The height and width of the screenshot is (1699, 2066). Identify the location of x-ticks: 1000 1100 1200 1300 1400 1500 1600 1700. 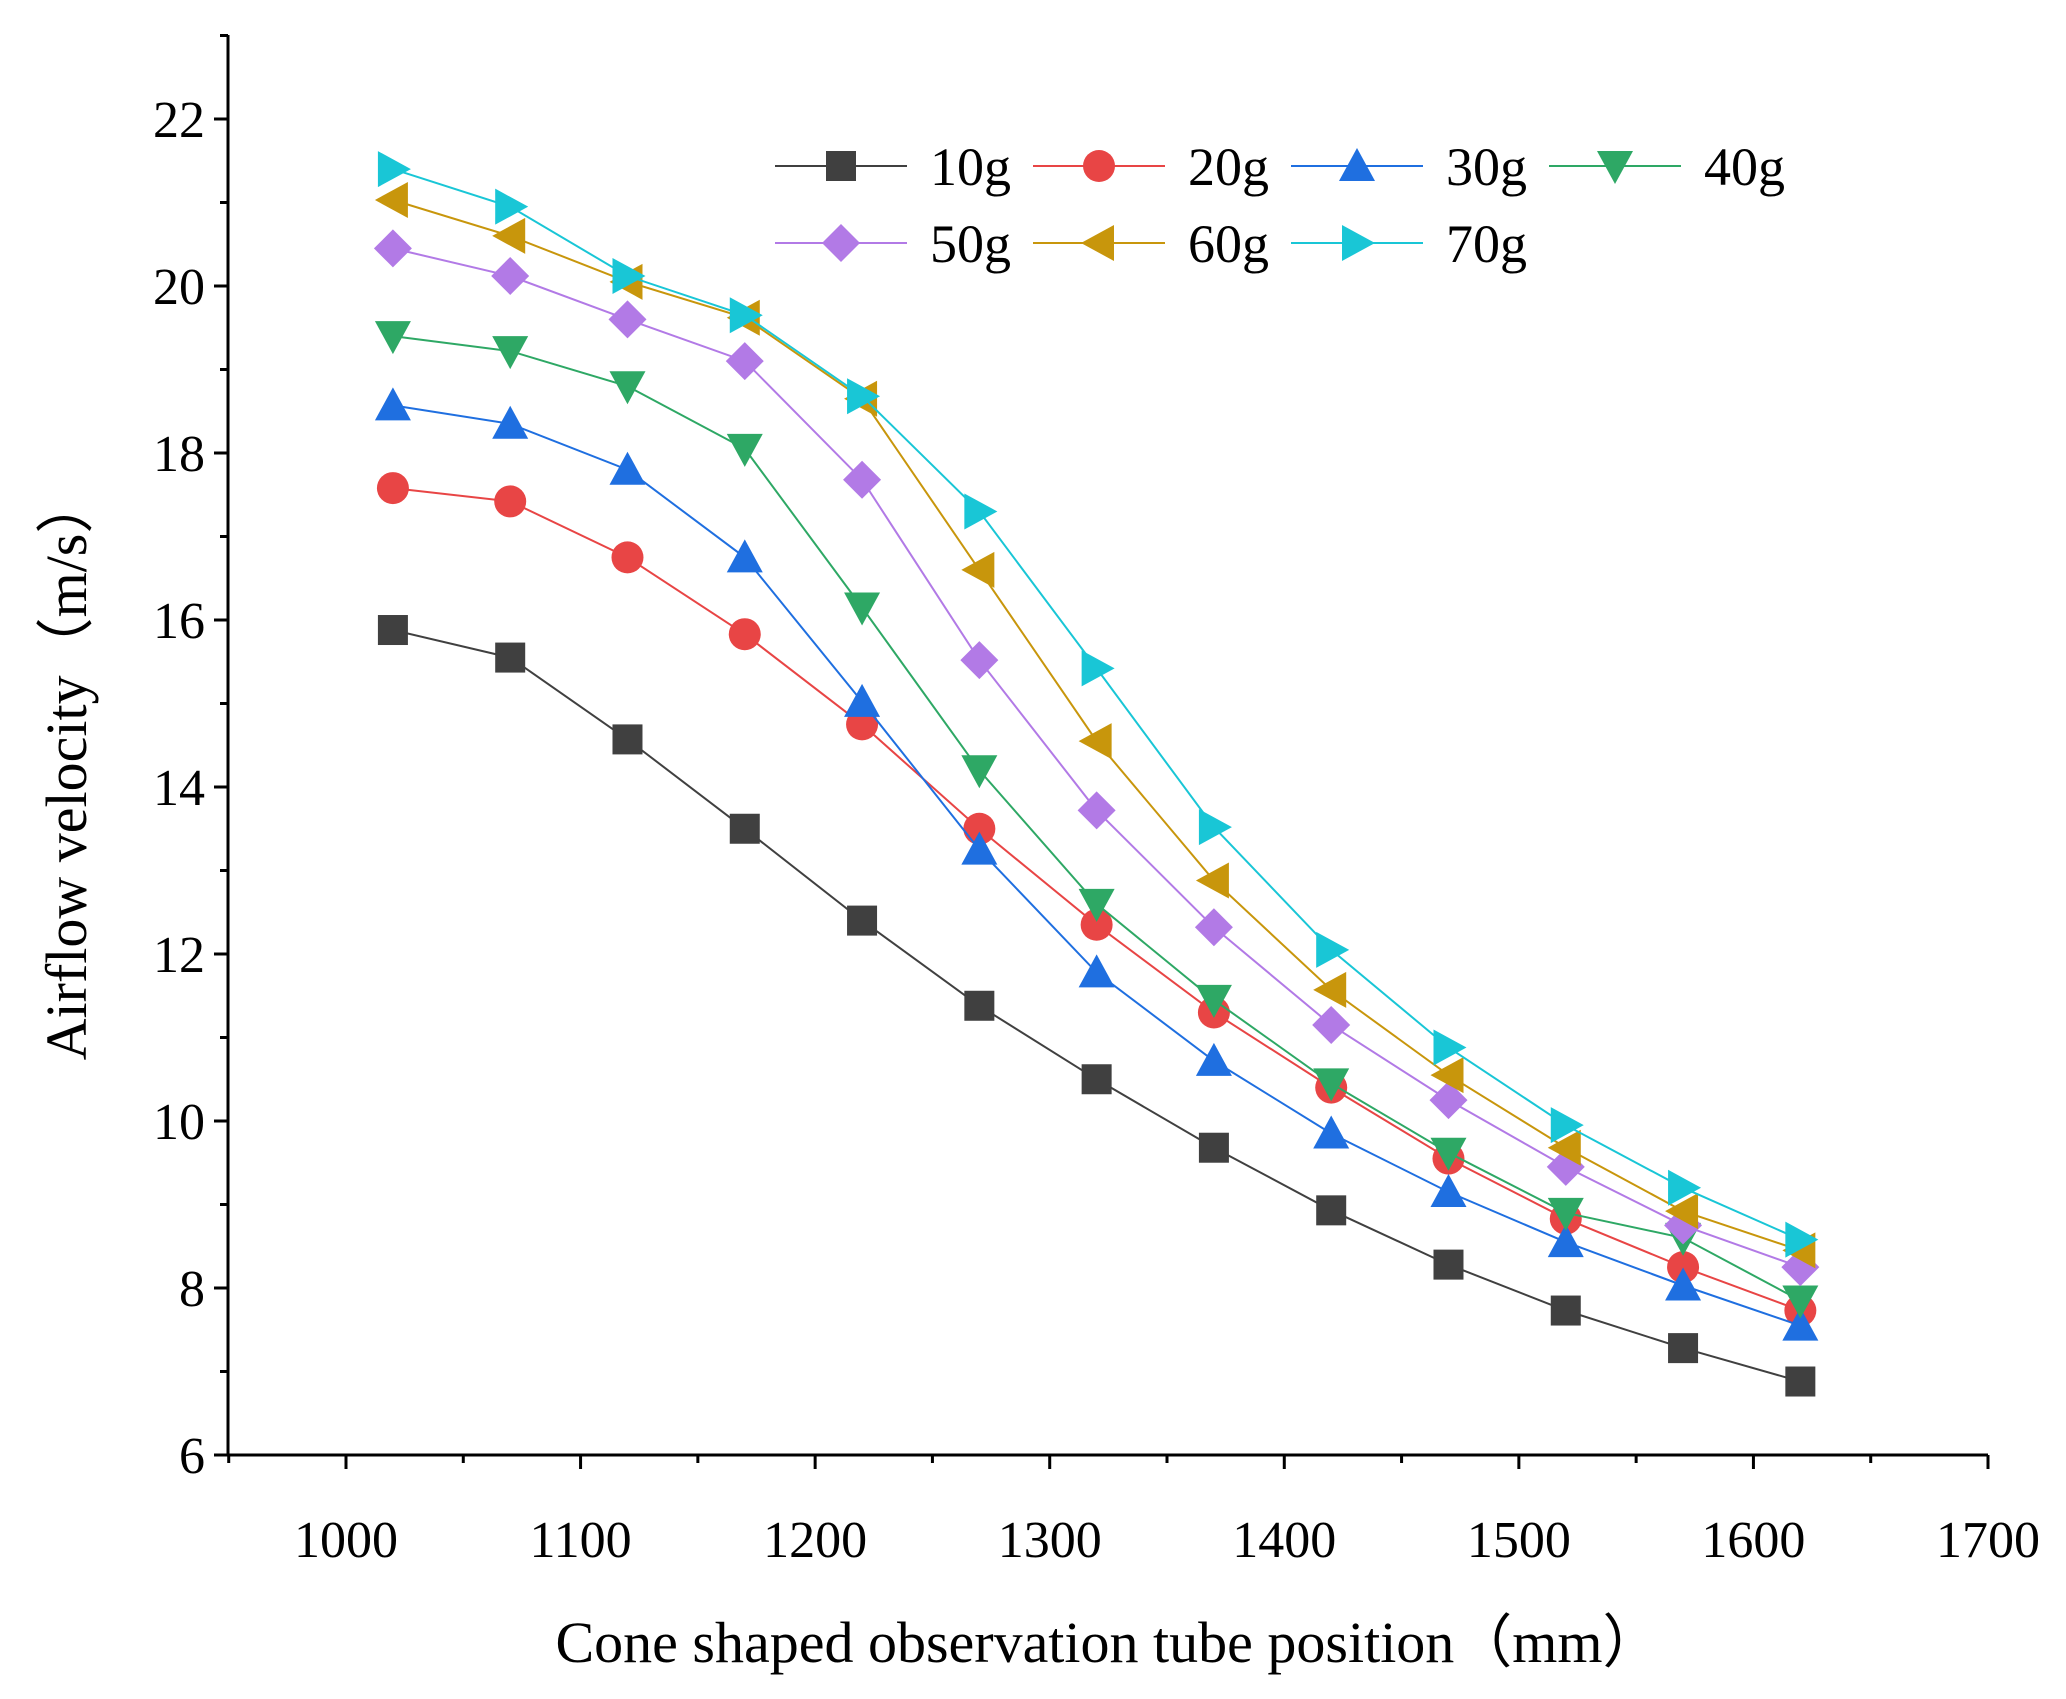
(1133, 1512).